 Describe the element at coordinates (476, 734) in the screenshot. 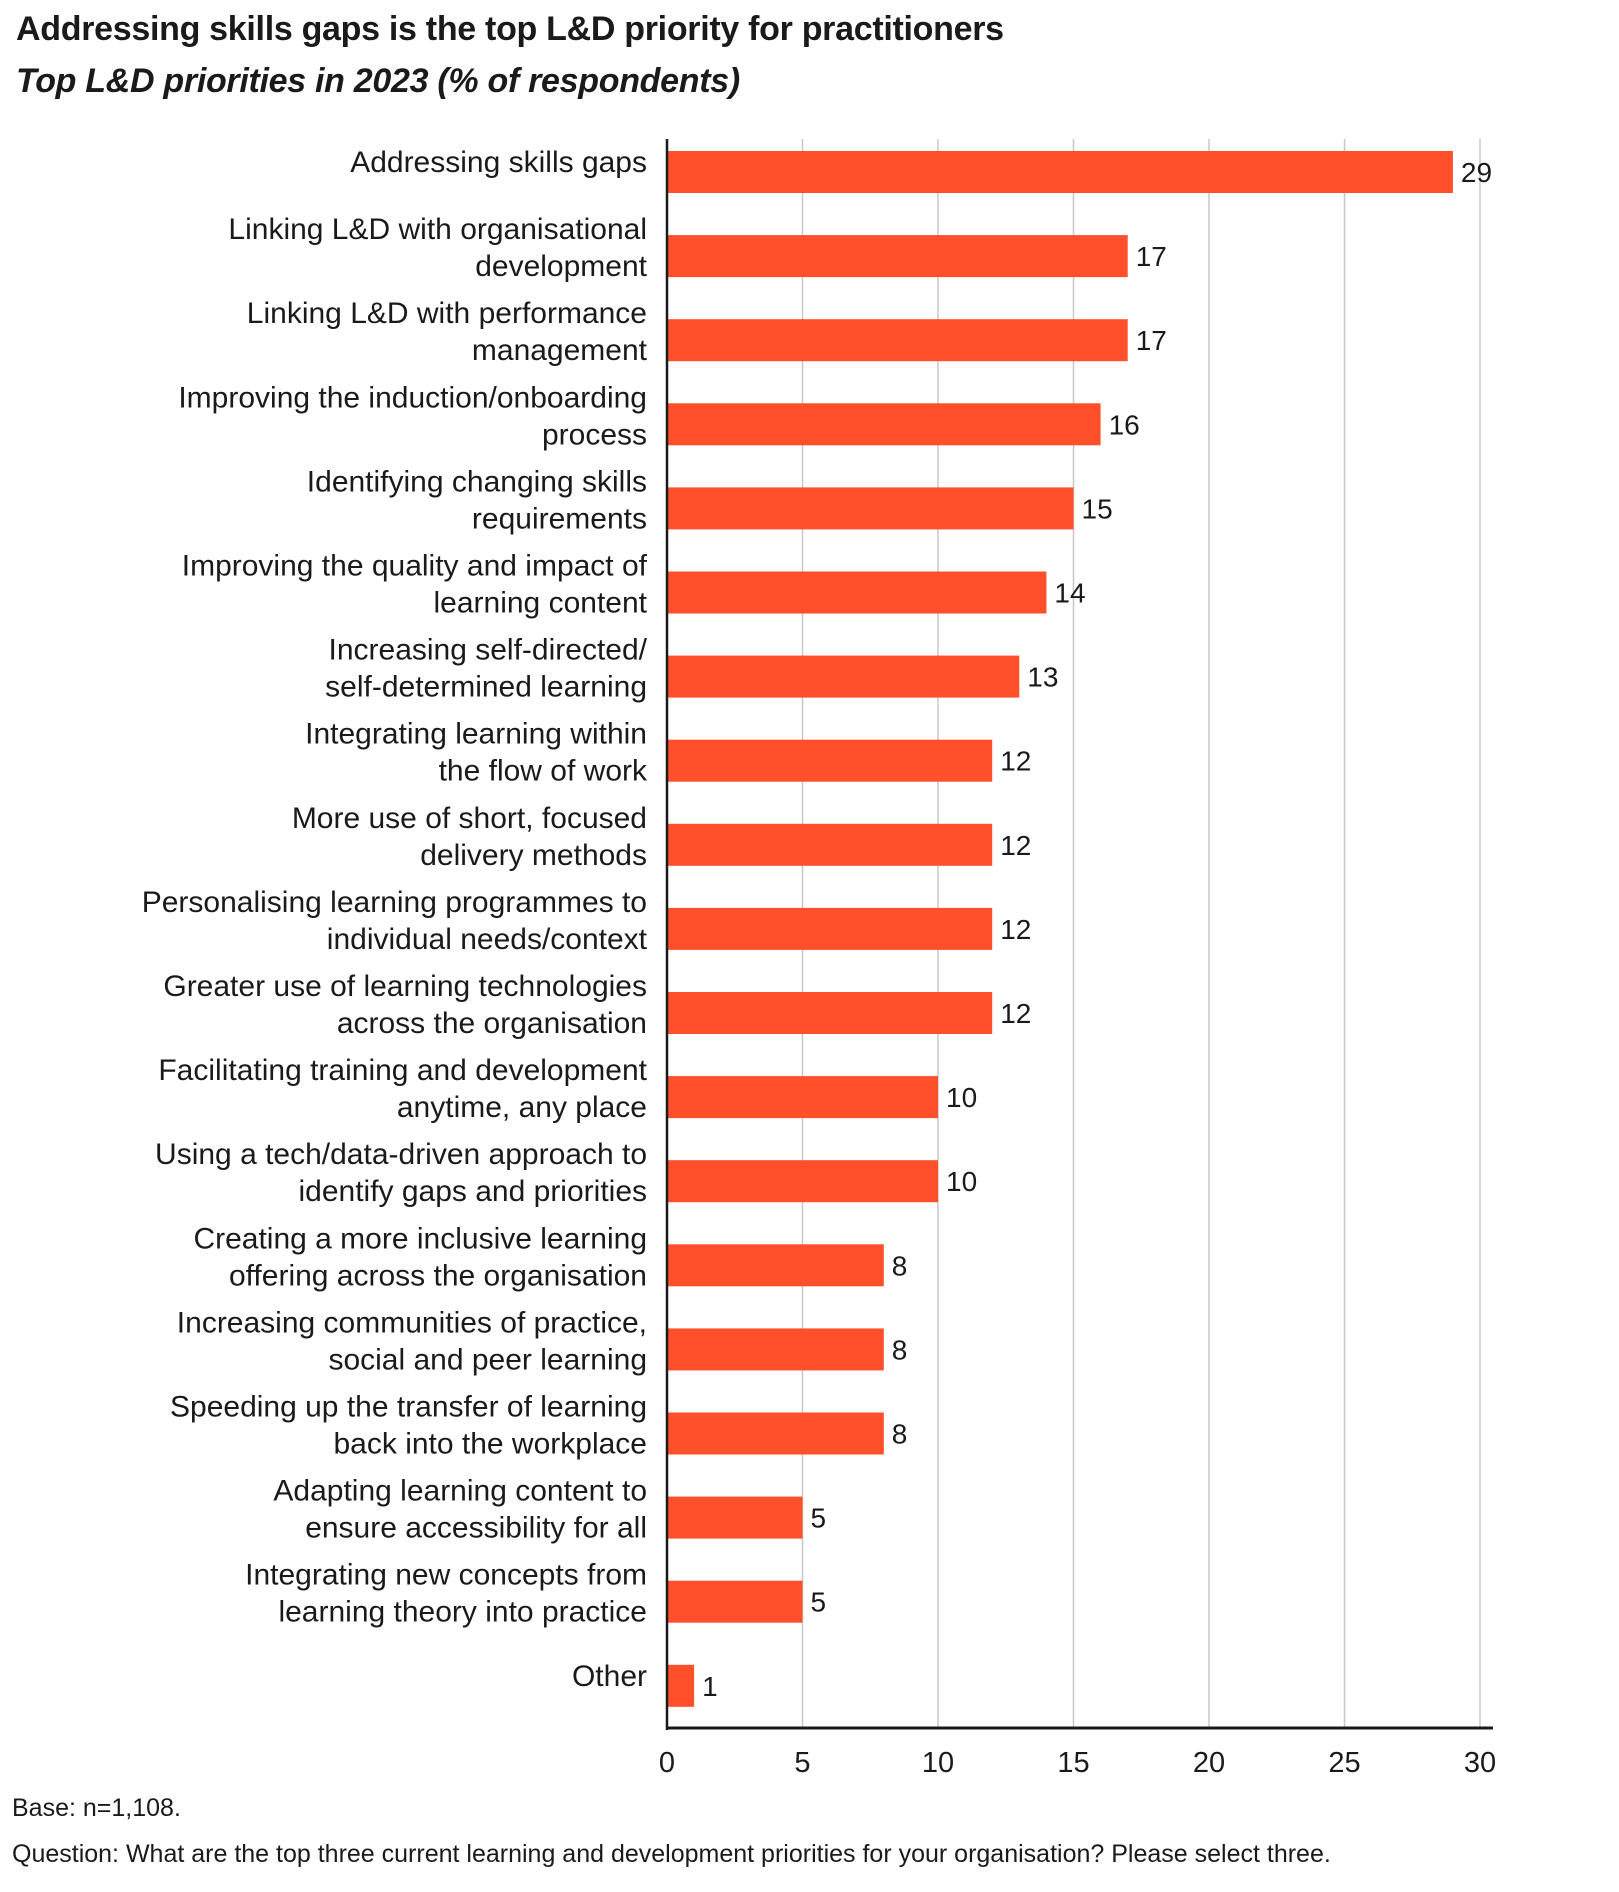

I see `category-label: Integrating learning within` at that location.